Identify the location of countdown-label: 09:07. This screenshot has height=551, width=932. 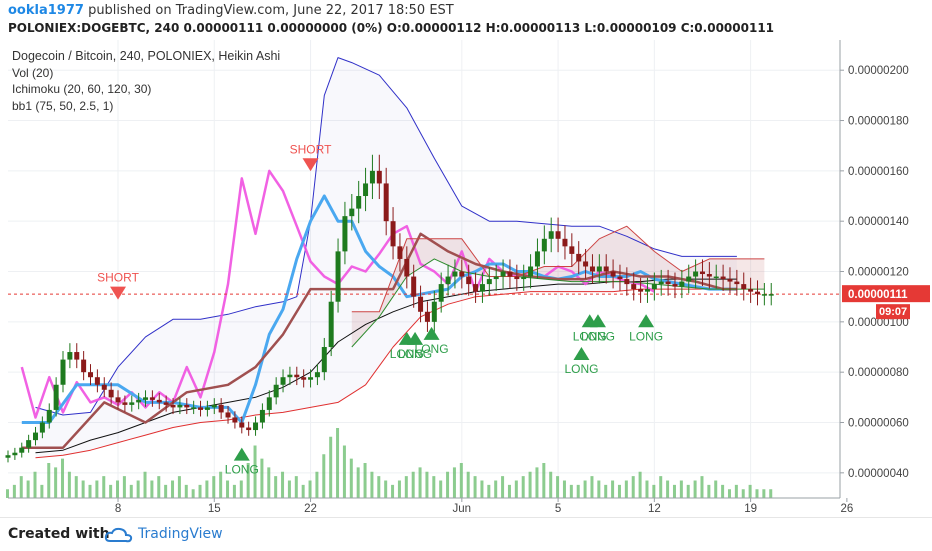
(893, 312).